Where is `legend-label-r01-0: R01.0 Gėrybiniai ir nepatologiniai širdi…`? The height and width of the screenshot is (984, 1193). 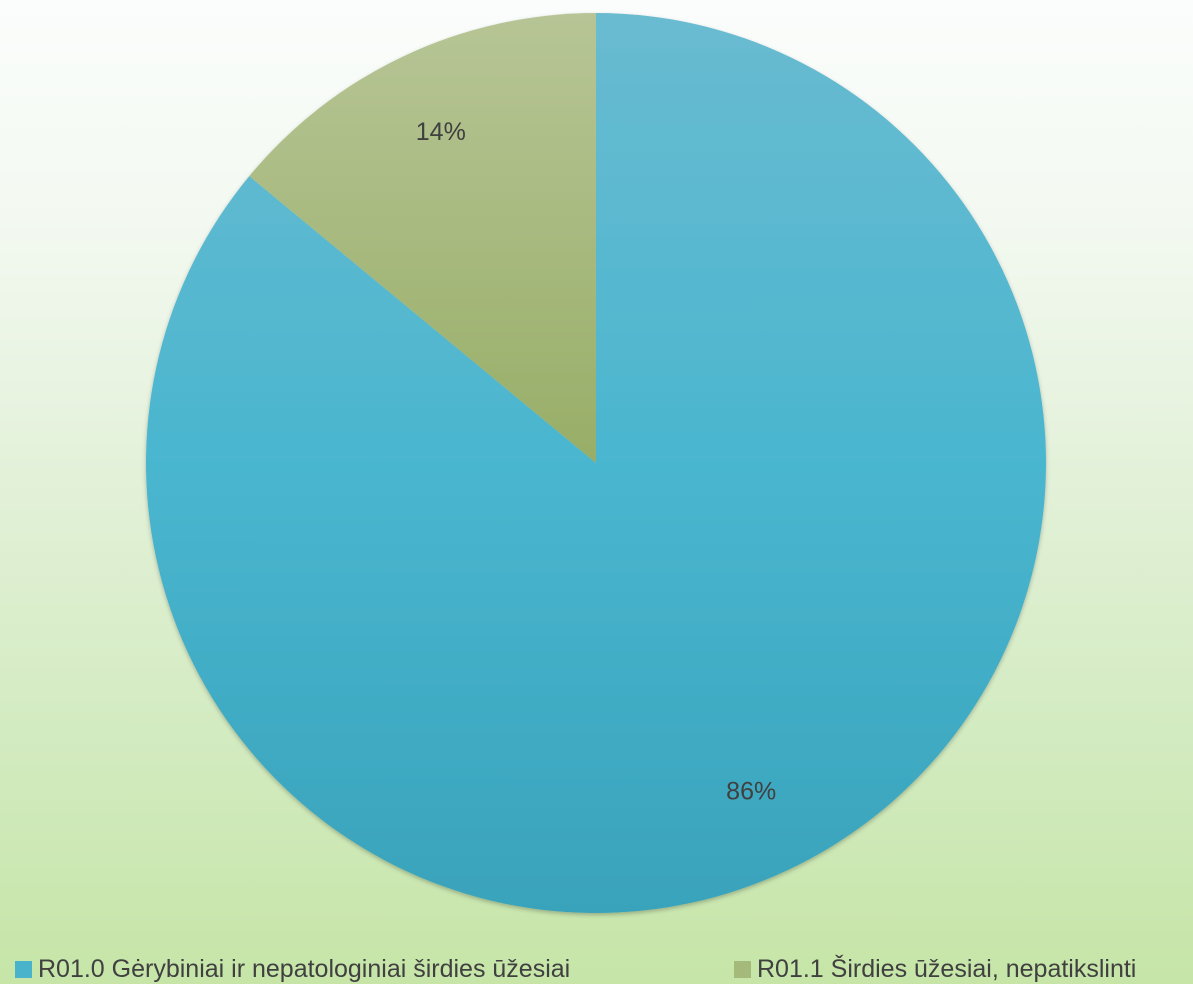 legend-label-r01-0: R01.0 Gėrybiniai ir nepatologiniai širdi… is located at coordinates (304, 969).